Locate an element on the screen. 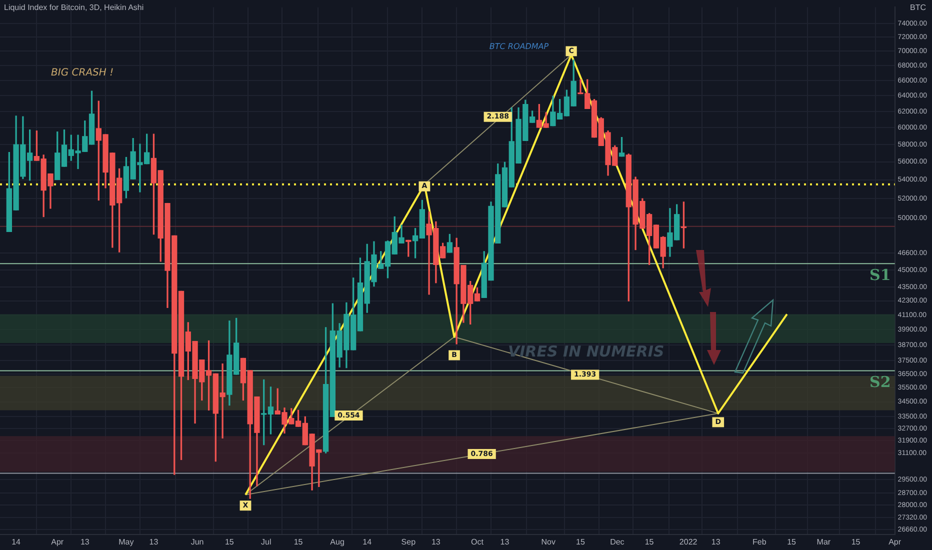 The image size is (932, 550). x-tick-label: Feb is located at coordinates (759, 541).